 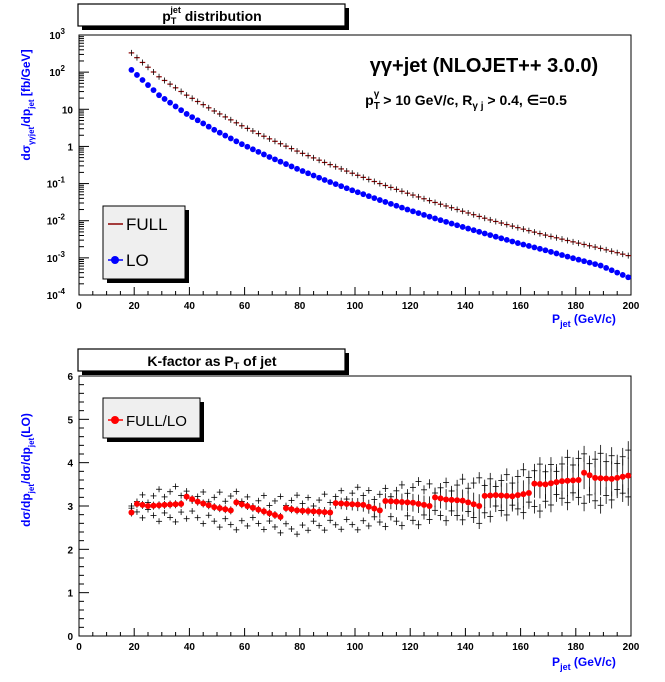 I want to click on bottom-x-tick-label: 180, so click(x=575, y=647).